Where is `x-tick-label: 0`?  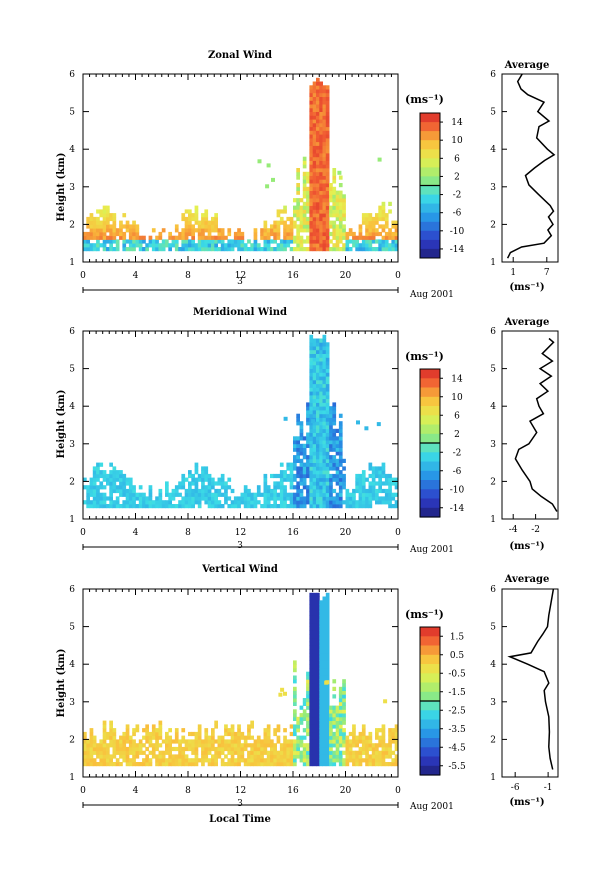 x-tick-label: 0 is located at coordinates (398, 791).